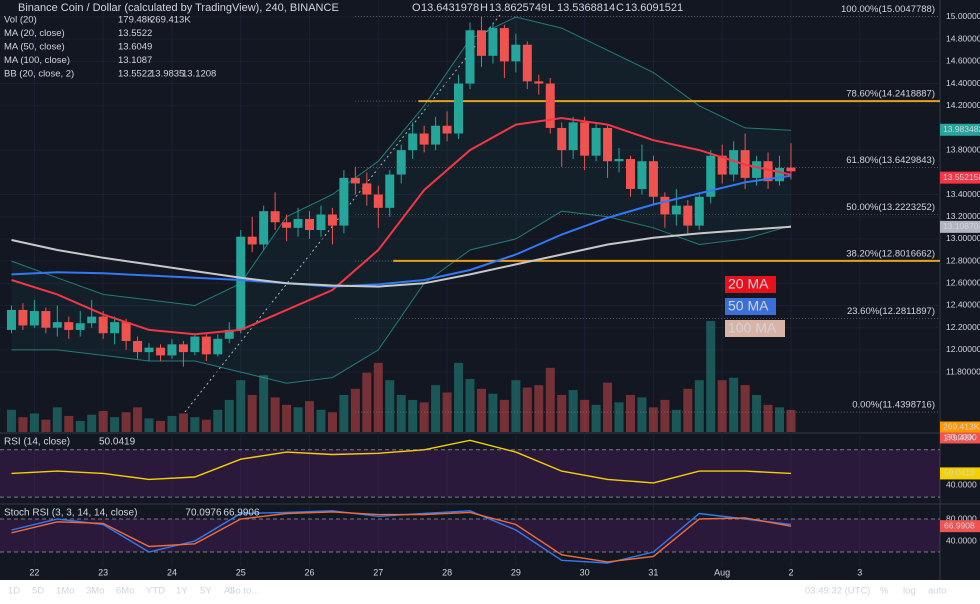 The width and height of the screenshot is (980, 604). What do you see at coordinates (135, 47) in the screenshot?
I see `legend-value: 13.6049` at bounding box center [135, 47].